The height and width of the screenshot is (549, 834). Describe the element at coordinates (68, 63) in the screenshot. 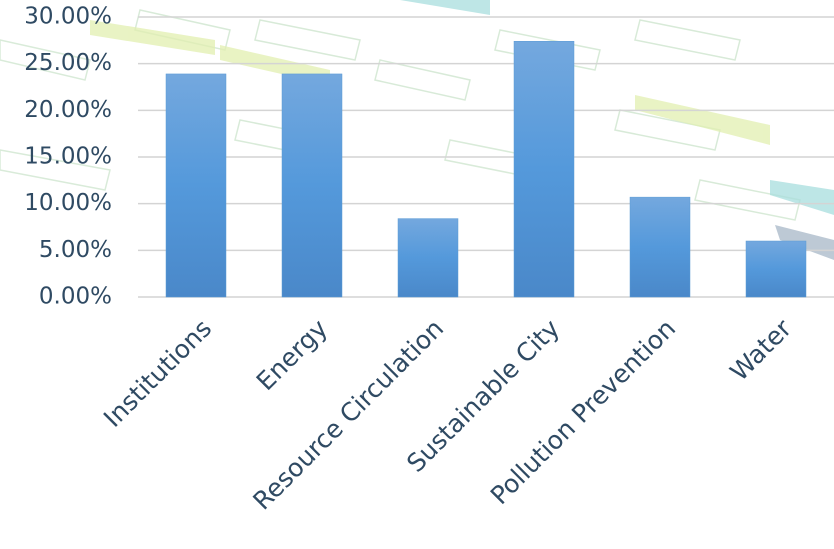

I see `y-tick-label: 25.00%` at that location.